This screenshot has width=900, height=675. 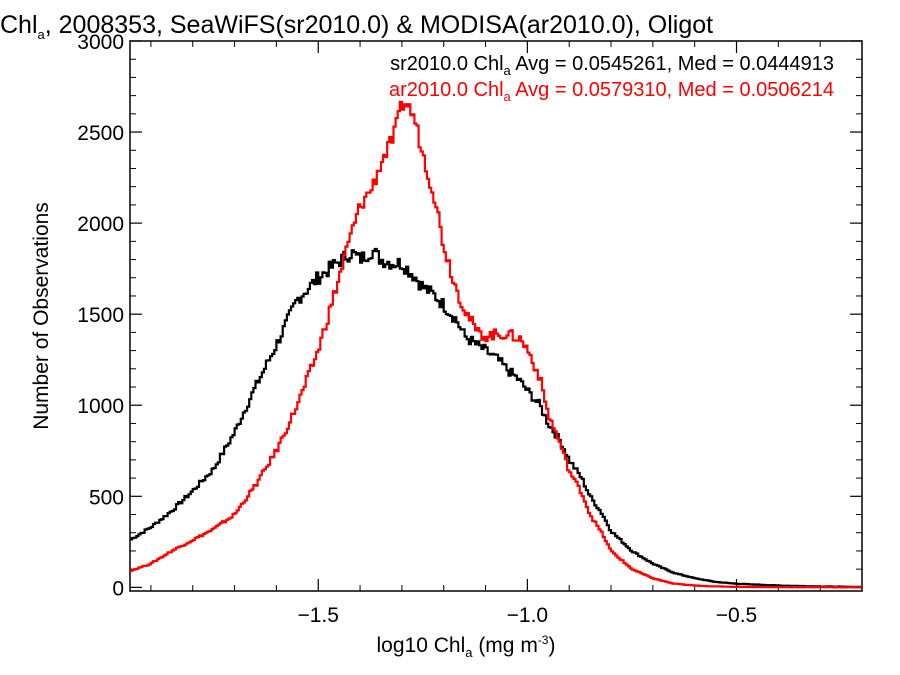 I want to click on y-tick-label: 2000, so click(x=100, y=224).